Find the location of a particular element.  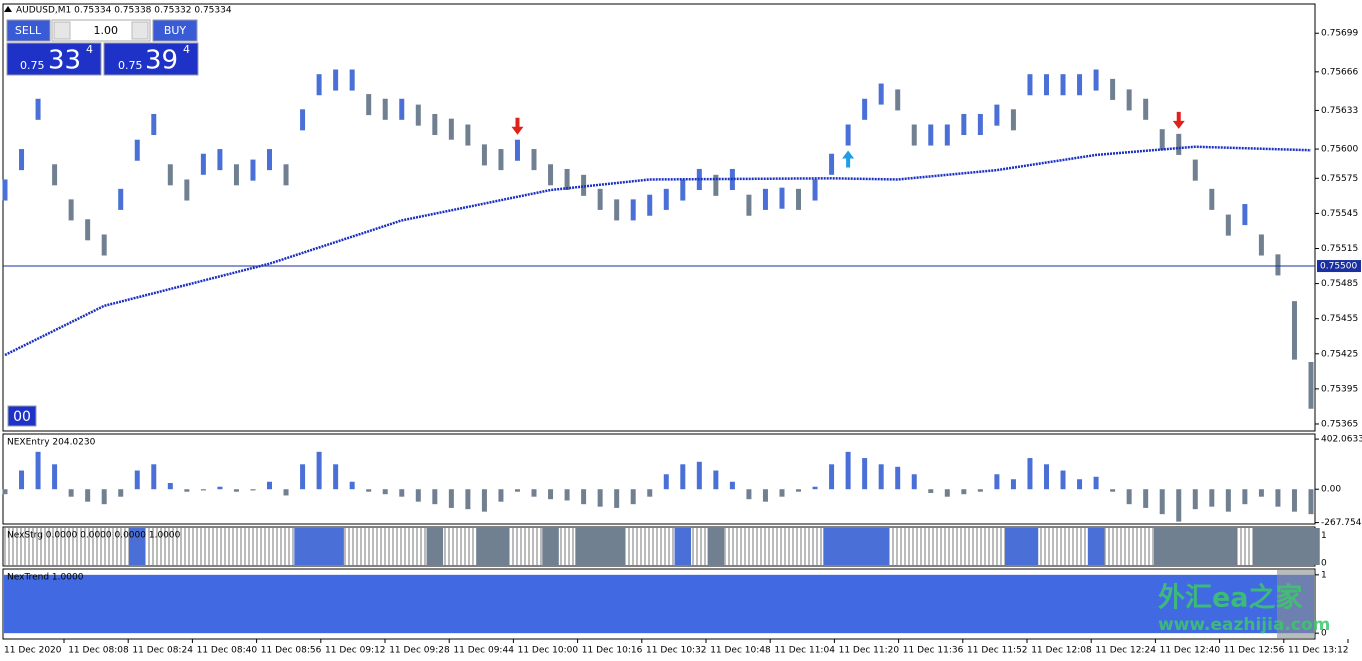

lot-value: 1.00 is located at coordinates (106, 30).